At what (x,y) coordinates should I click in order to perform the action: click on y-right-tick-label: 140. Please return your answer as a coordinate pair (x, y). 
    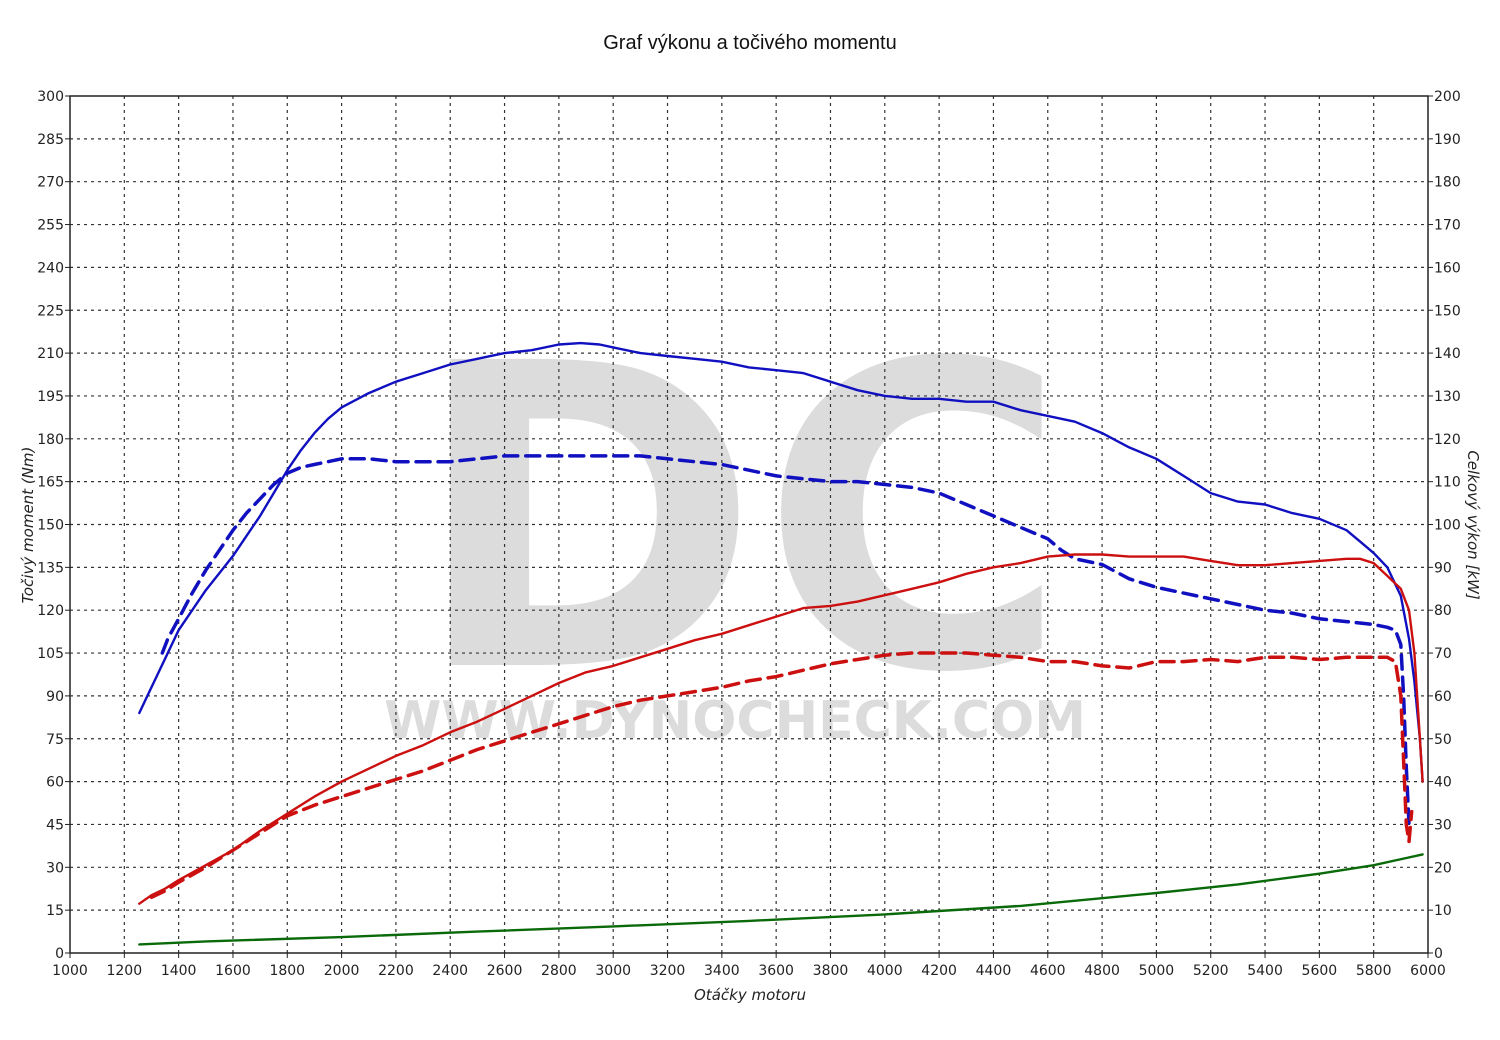
    Looking at the image, I should click on (1447, 354).